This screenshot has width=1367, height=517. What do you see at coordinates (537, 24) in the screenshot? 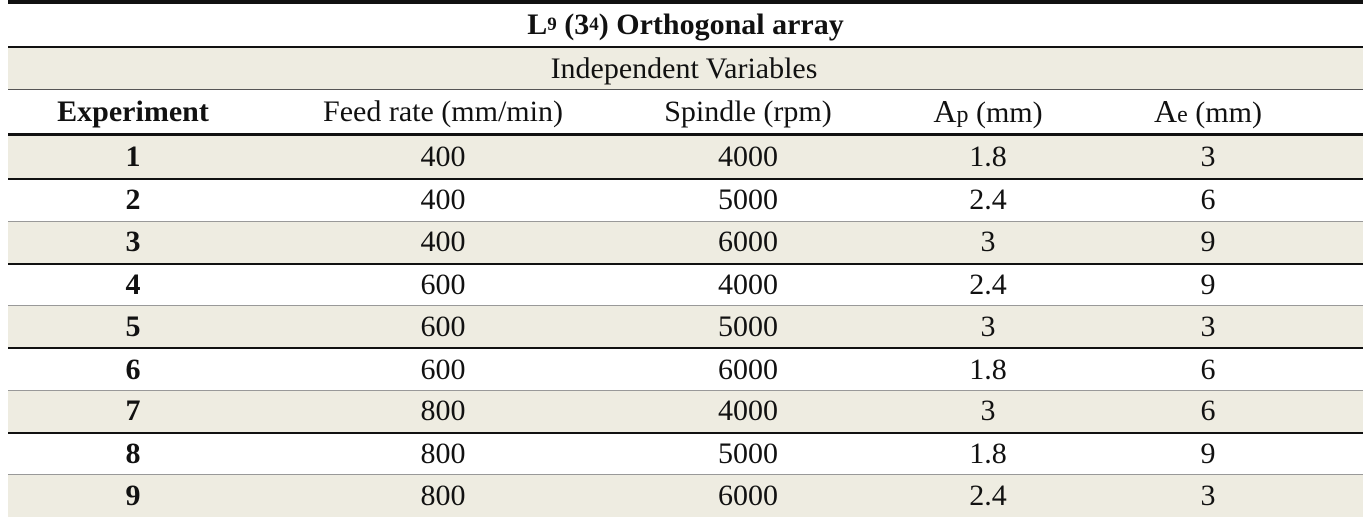
I see `title-letter: L` at bounding box center [537, 24].